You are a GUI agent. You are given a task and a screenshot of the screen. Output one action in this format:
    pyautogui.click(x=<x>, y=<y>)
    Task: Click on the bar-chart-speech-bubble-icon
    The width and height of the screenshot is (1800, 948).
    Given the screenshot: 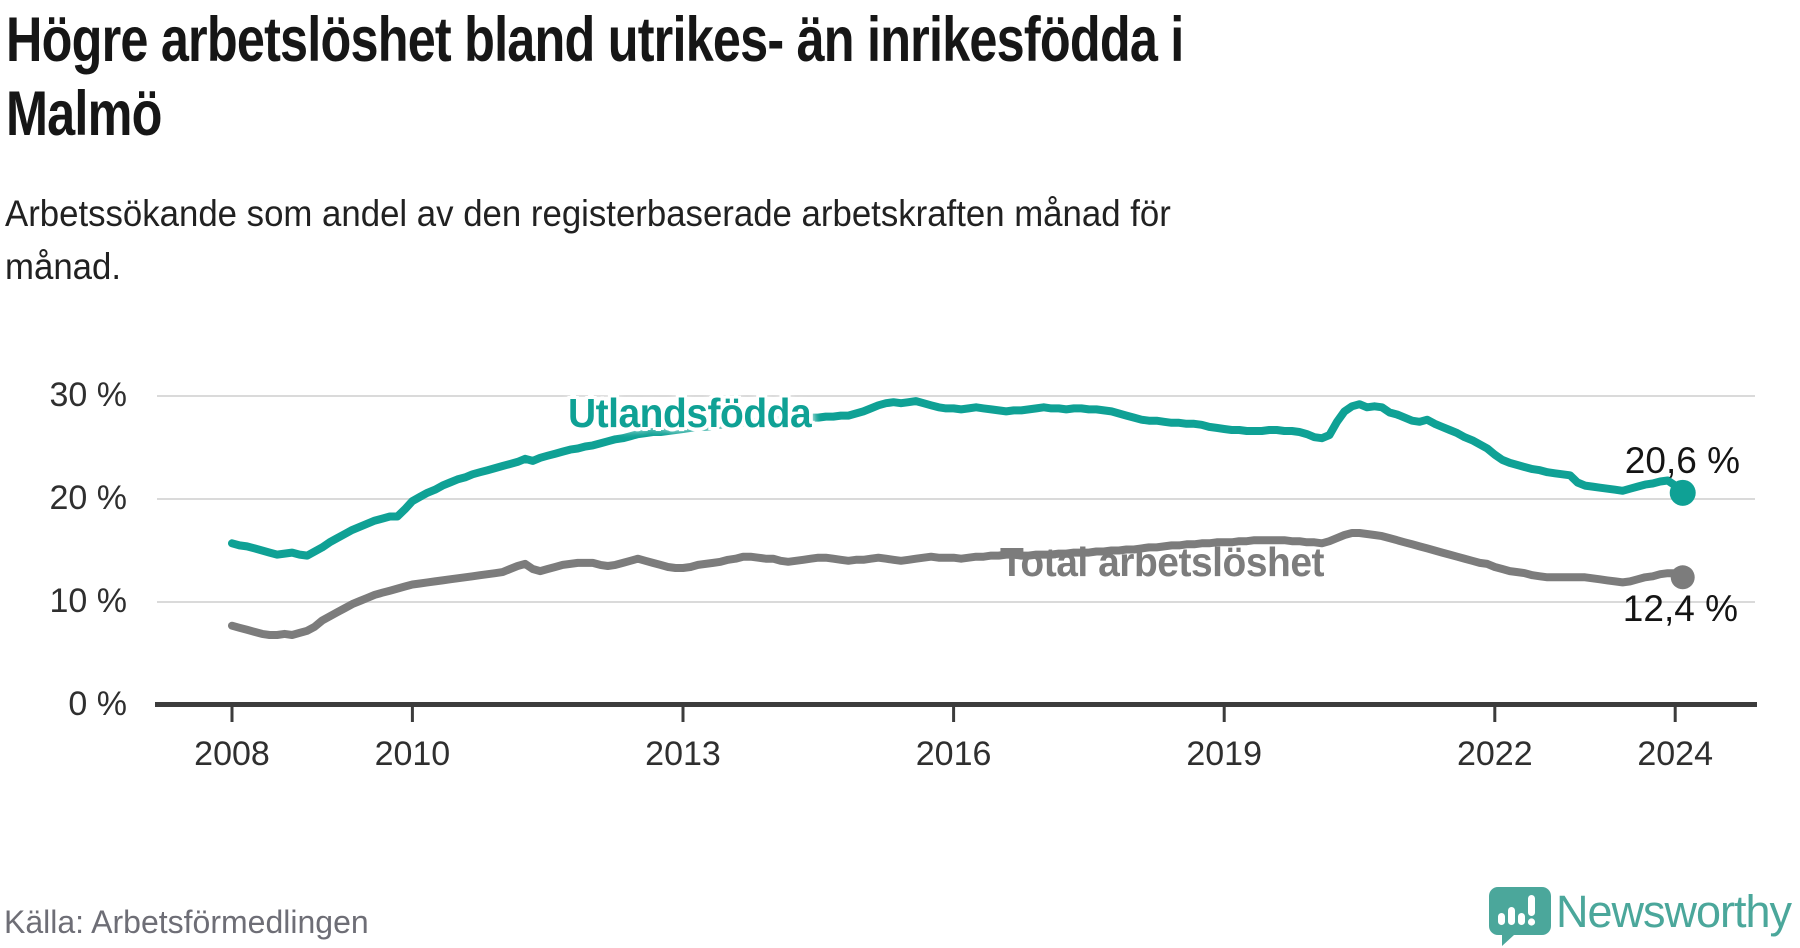 What is the action you would take?
    pyautogui.click(x=1520, y=916)
    